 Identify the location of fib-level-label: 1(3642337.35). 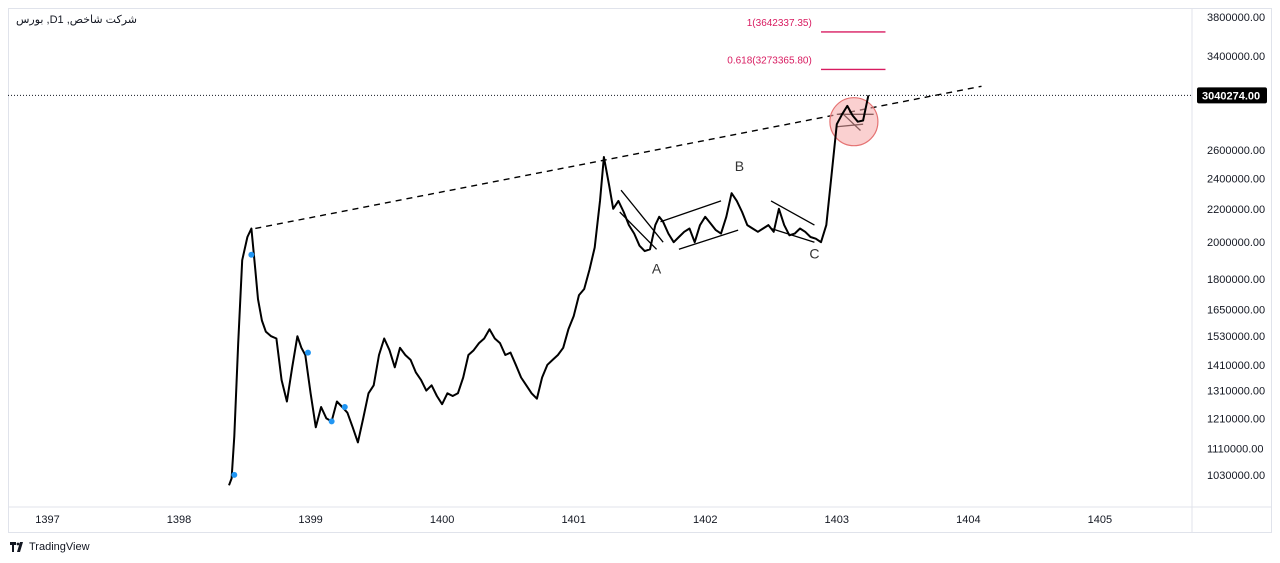
(779, 23).